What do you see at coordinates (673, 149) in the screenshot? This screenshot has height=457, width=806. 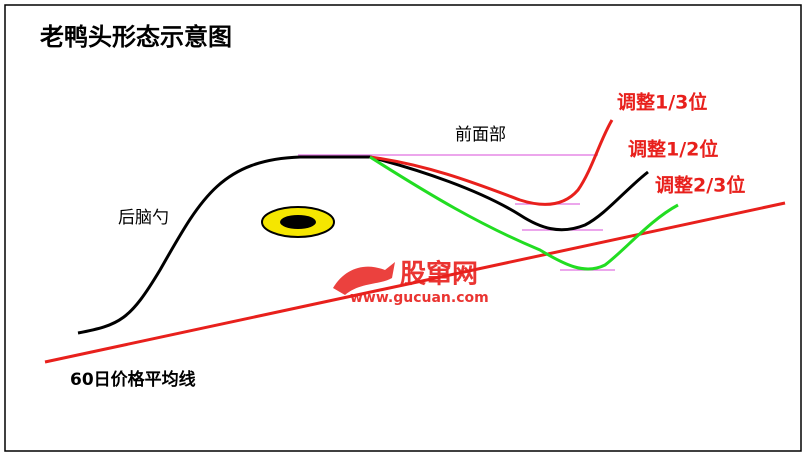 I see `adjust-label: 调整1/2位` at bounding box center [673, 149].